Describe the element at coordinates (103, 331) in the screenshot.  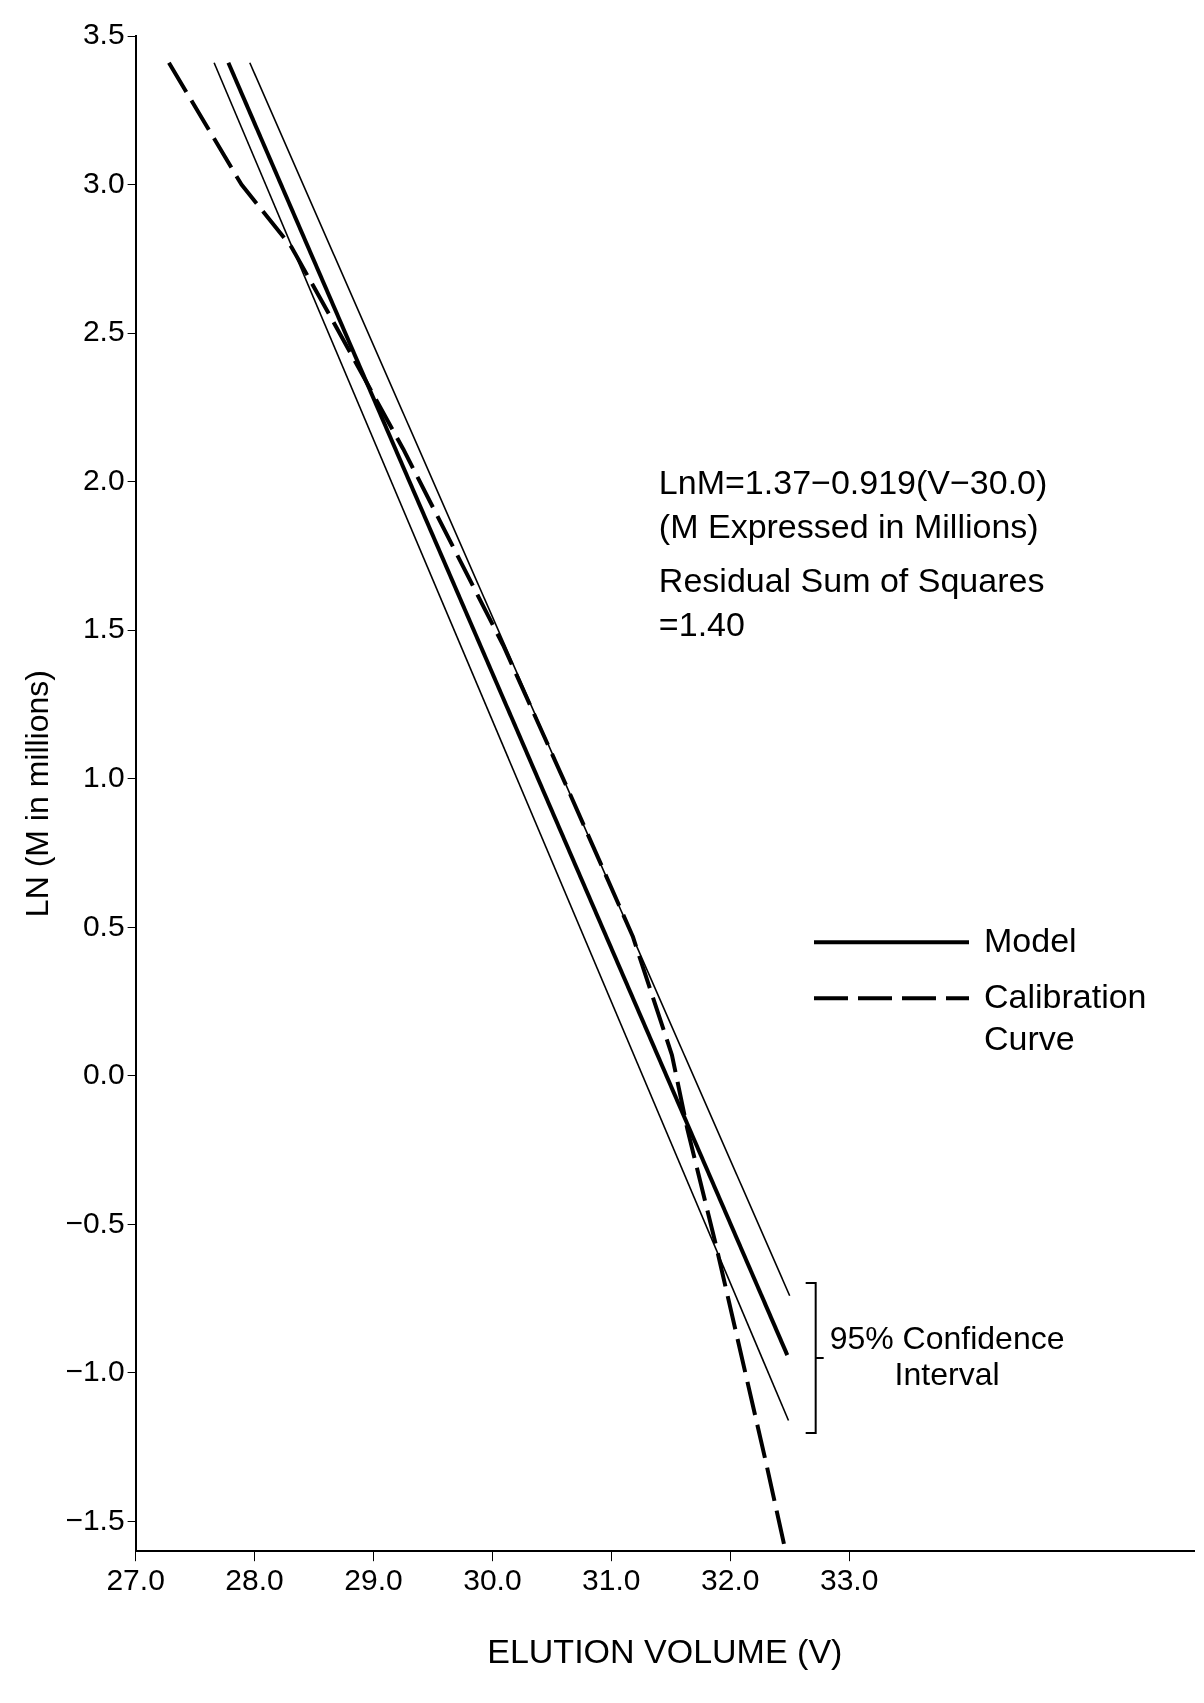
I see `y-tick-label: 2.5` at that location.